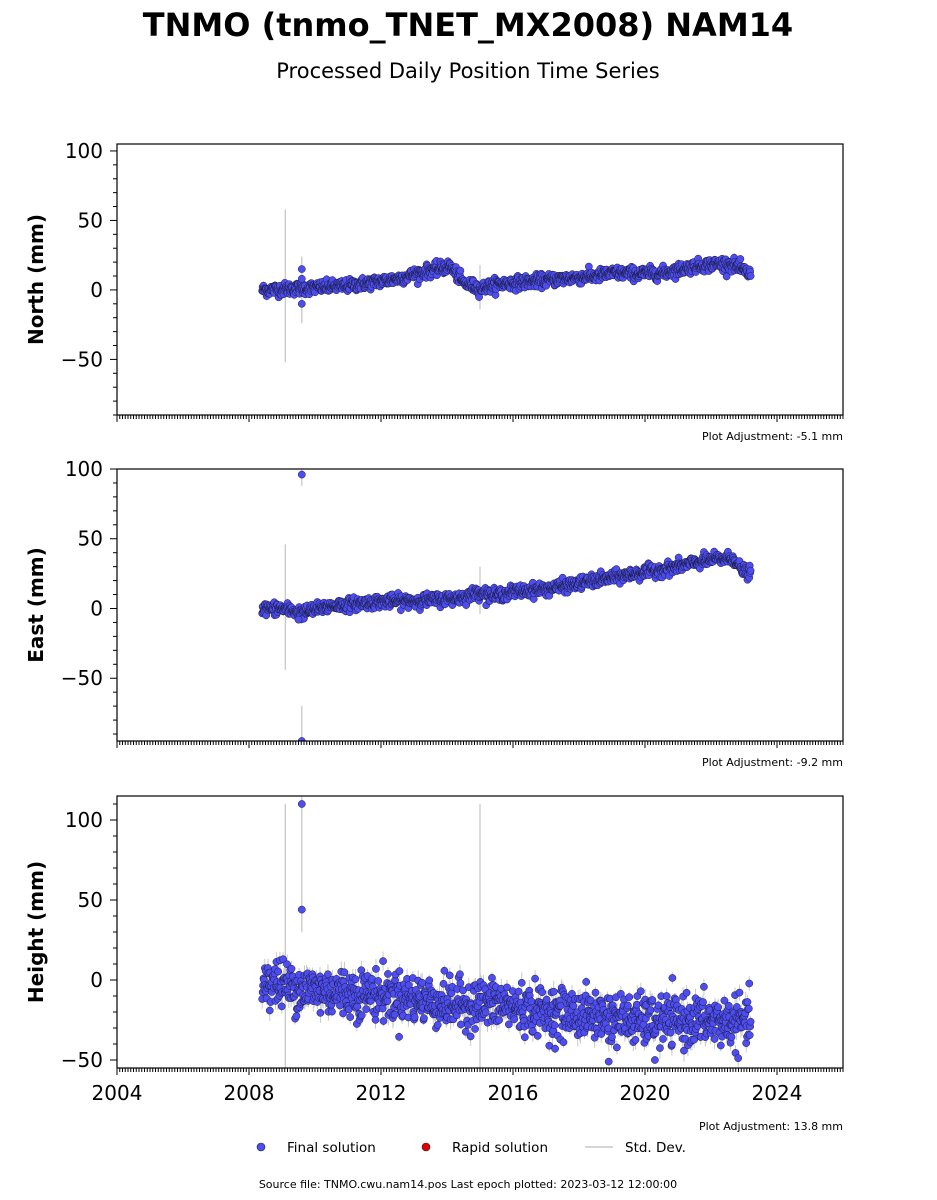 The image size is (937, 1200). What do you see at coordinates (772, 436) in the screenshot?
I see `panel-north-plot-adjustment: Plot Adjustment: -5.1 mm` at bounding box center [772, 436].